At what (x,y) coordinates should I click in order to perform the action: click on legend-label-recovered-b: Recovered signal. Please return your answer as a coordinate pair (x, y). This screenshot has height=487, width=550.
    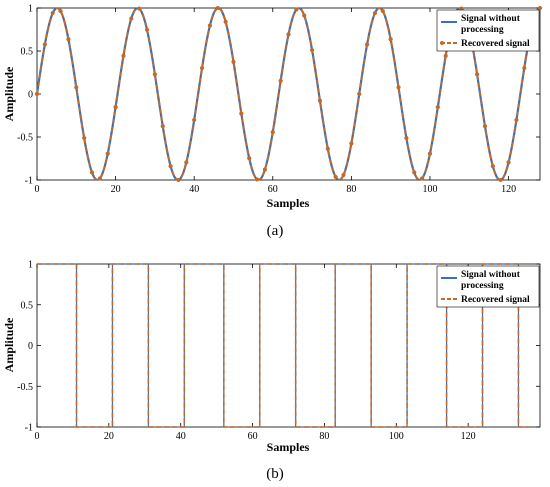
    Looking at the image, I should click on (495, 300).